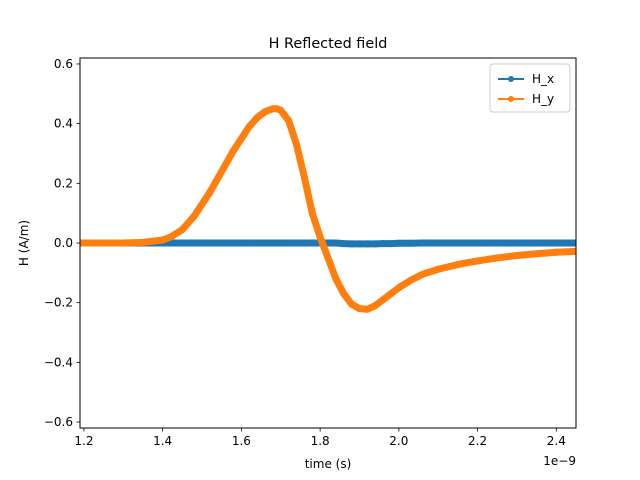 The height and width of the screenshot is (480, 640). Describe the element at coordinates (58, 303) in the screenshot. I see `y-tick-label: −0.2` at that location.